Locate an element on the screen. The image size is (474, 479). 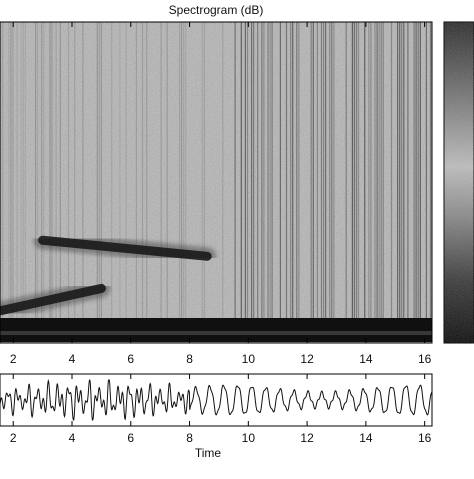
spectrogram-ridges is located at coordinates (108, 275).